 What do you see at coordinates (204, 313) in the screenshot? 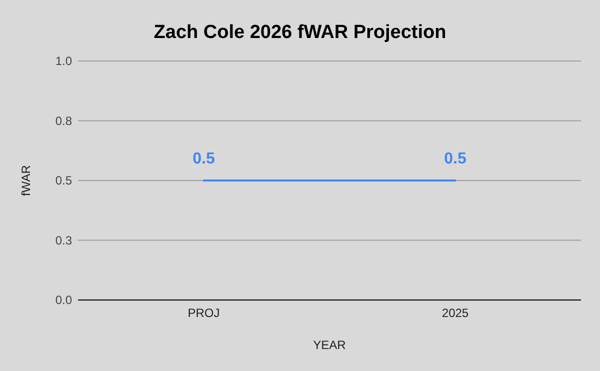
I see `x-tick-label: PROJ` at bounding box center [204, 313].